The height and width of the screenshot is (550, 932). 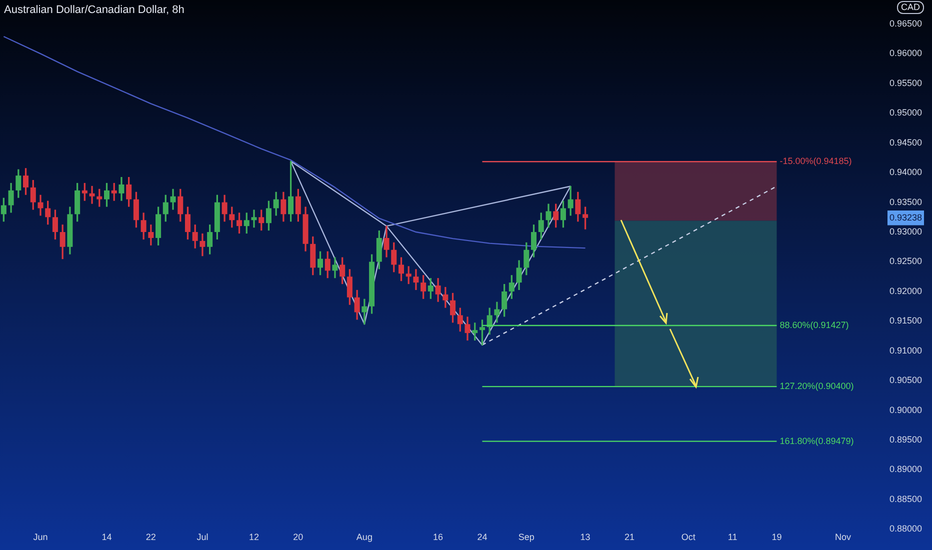 What do you see at coordinates (905, 113) in the screenshot?
I see `y-tick-label: 0.95000` at bounding box center [905, 113].